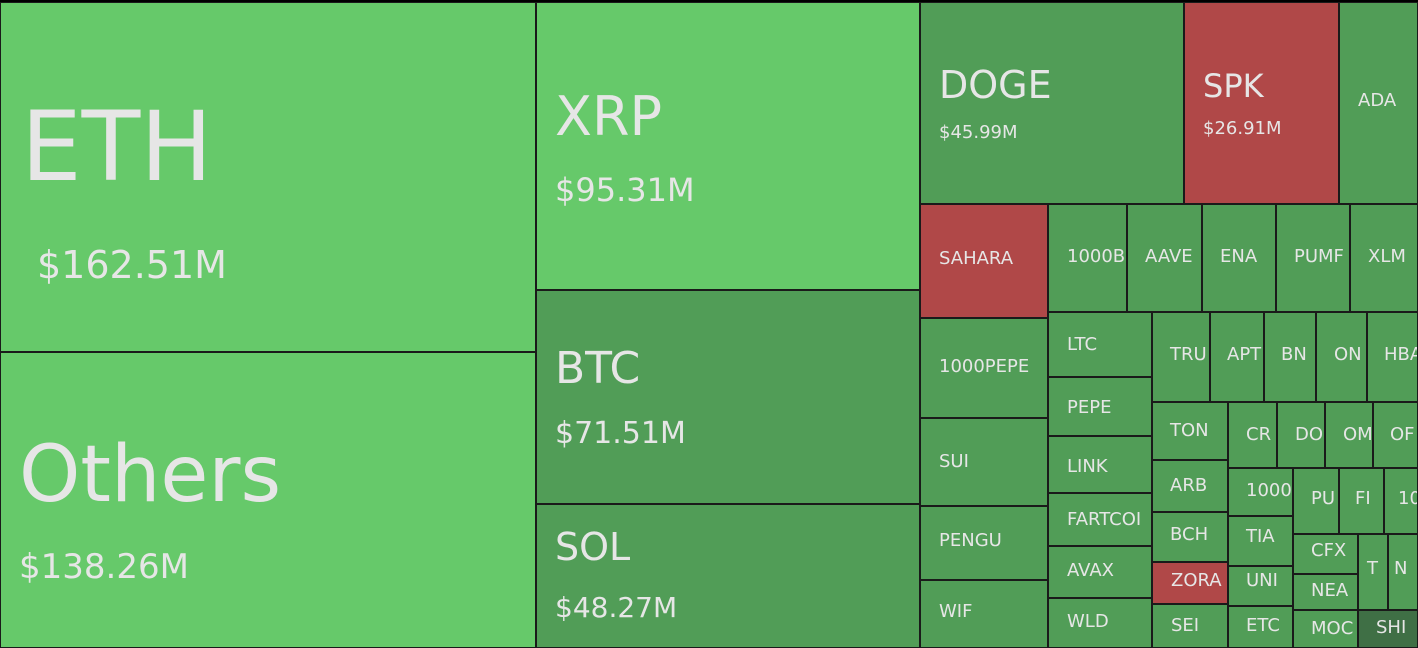  Describe the element at coordinates (132, 265) in the screenshot. I see `tile-value: $162.51M` at that location.